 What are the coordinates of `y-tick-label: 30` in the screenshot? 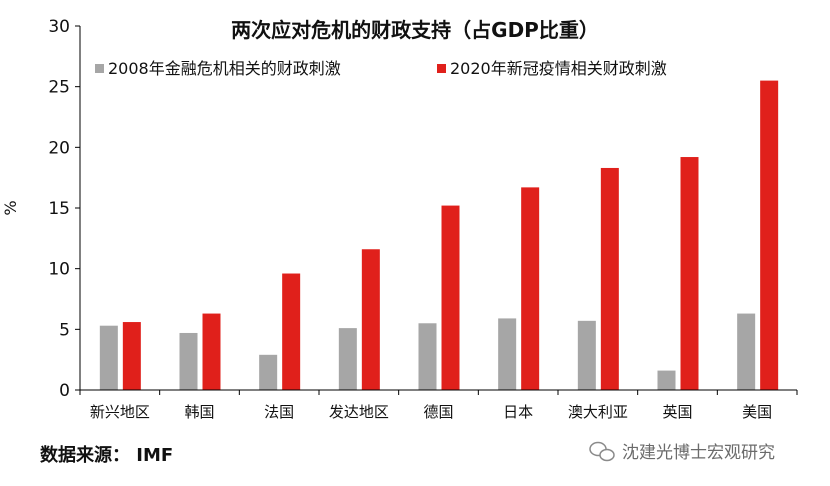 It's located at (59, 27).